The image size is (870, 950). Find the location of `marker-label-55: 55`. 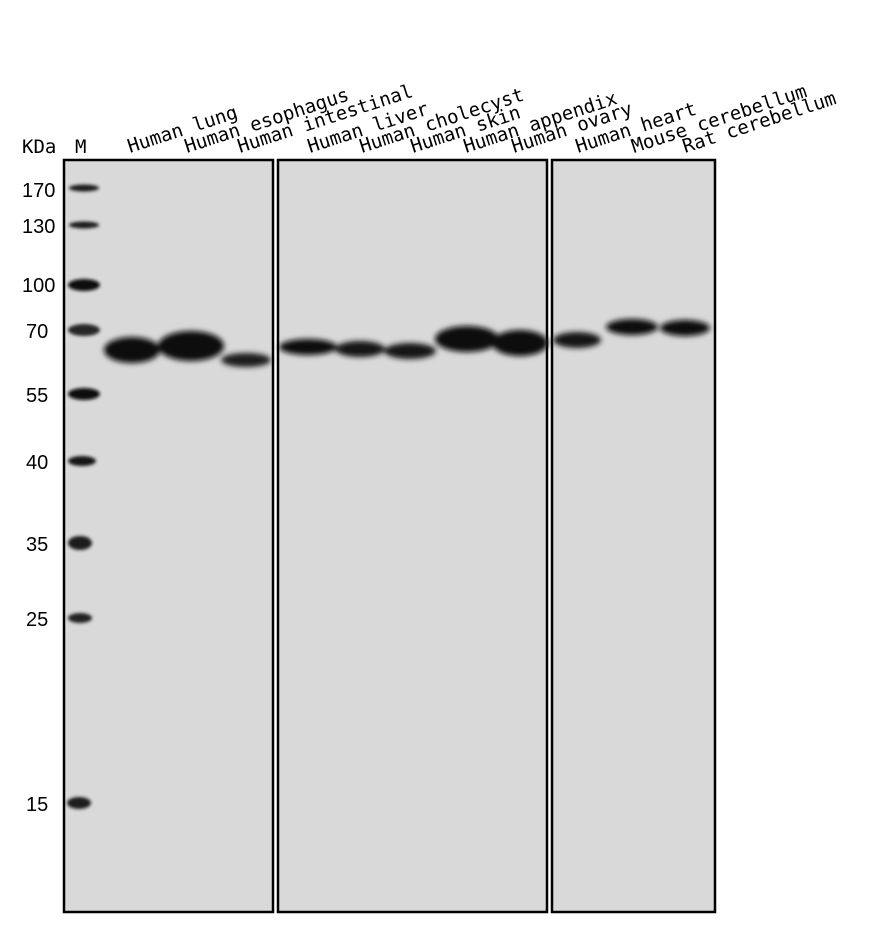

marker-label-55: 55 is located at coordinates (37, 396).